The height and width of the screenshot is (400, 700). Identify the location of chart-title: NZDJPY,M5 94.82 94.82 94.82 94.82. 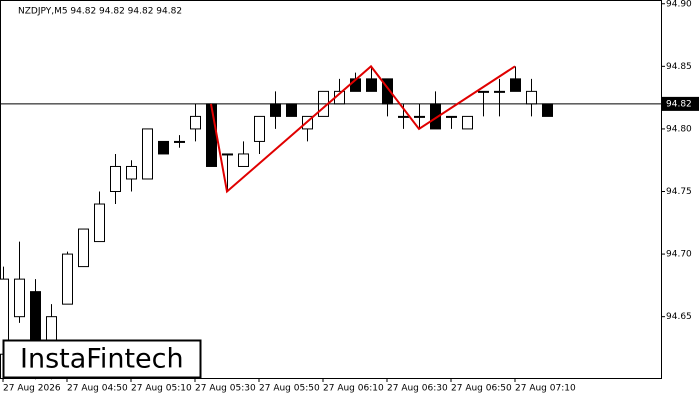
(100, 12).